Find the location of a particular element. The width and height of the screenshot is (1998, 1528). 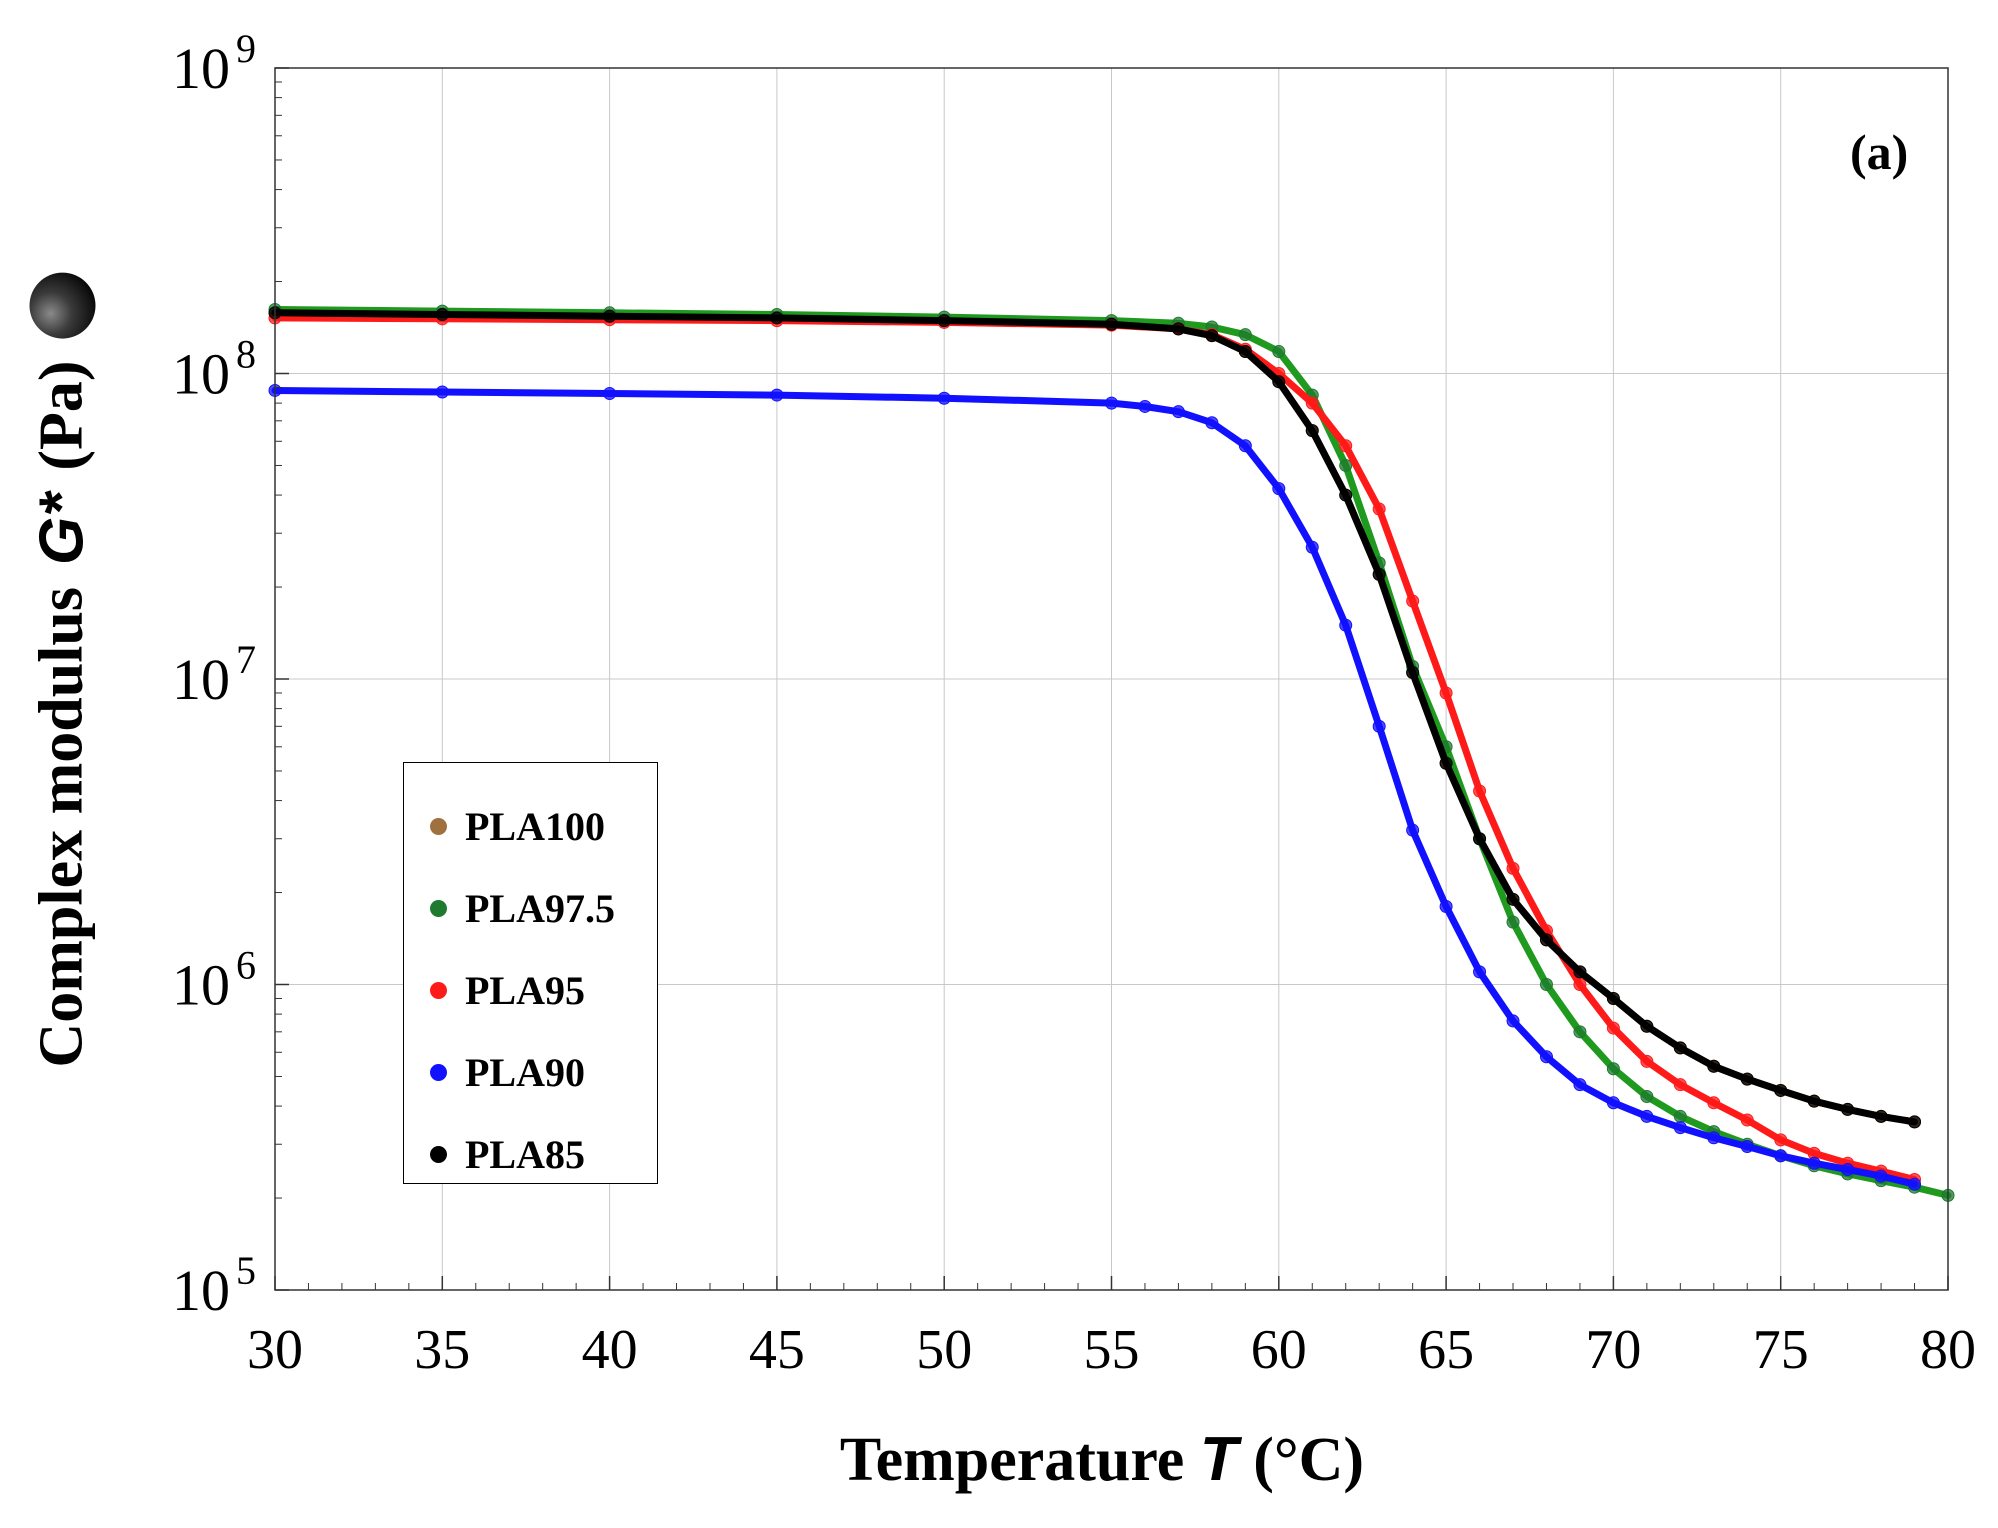

legend-label: PLA95 is located at coordinates (525, 990).